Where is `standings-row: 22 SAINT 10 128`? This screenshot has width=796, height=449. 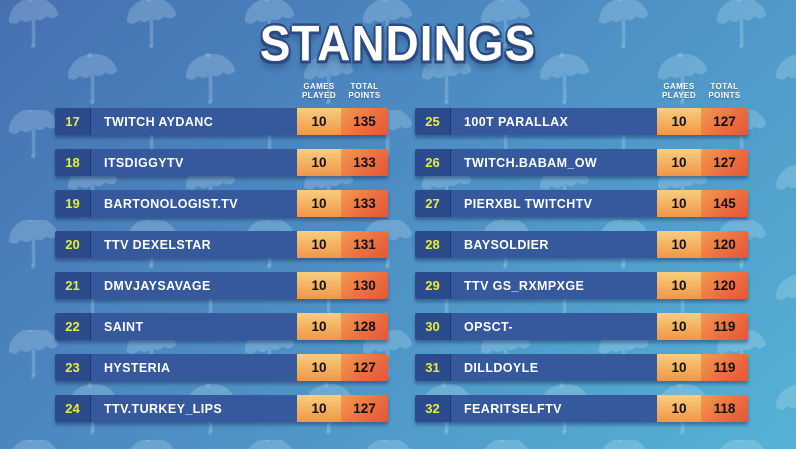
standings-row: 22 SAINT 10 128 is located at coordinates (221, 326).